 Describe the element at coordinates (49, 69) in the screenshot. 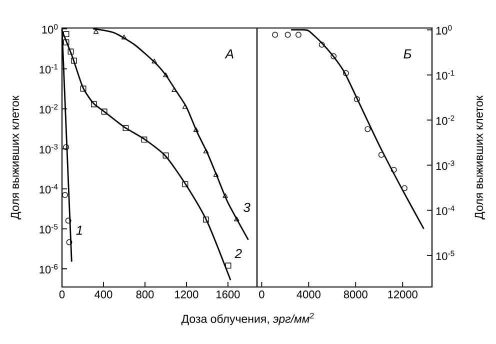

I see `y-tick-label: 10$^{-1}$` at that location.